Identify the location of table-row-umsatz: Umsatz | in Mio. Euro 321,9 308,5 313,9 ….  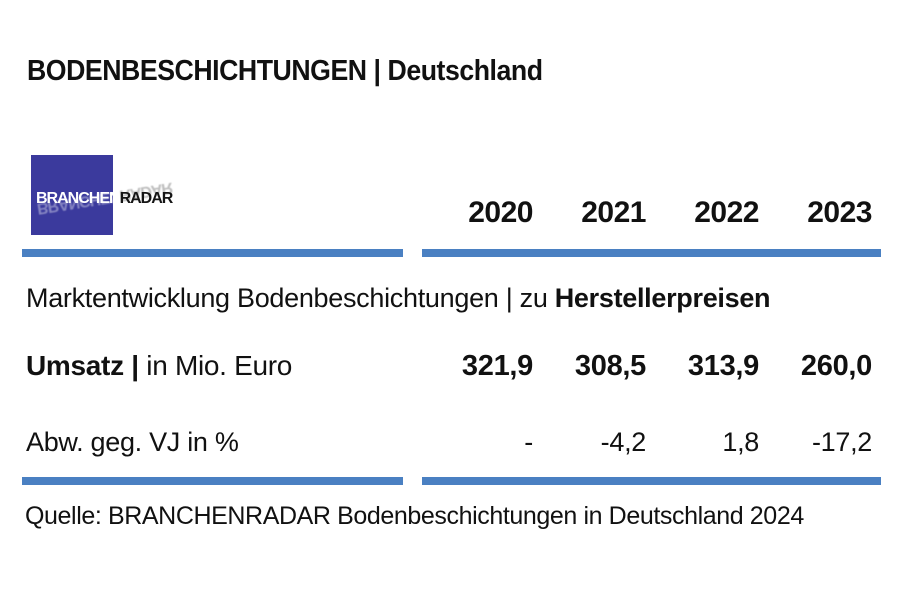
(449, 366).